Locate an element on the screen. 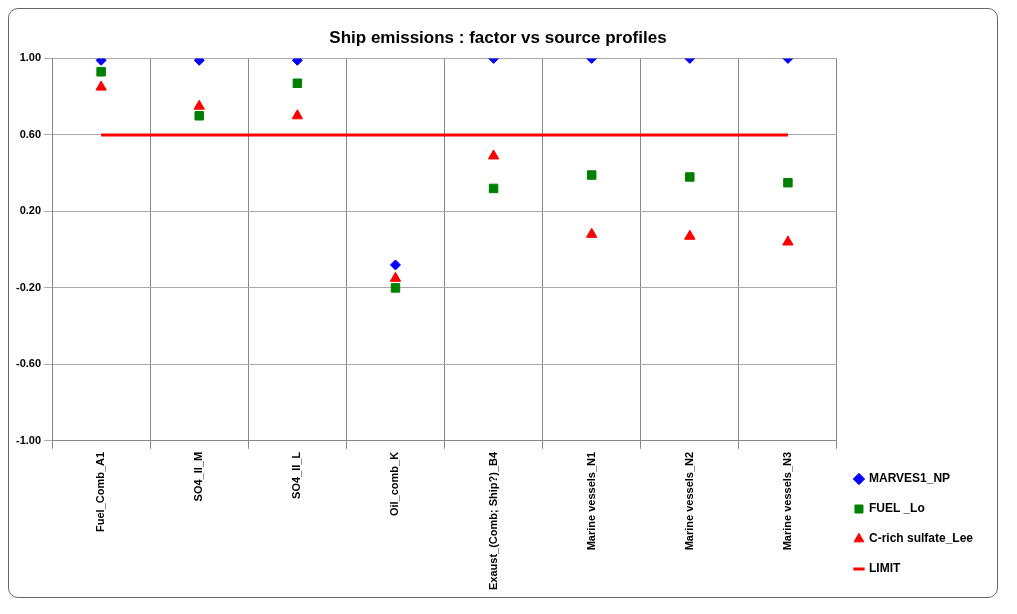 This screenshot has width=1017, height=614. legend-label: C-rich sulfate_Lee is located at coordinates (921, 538).